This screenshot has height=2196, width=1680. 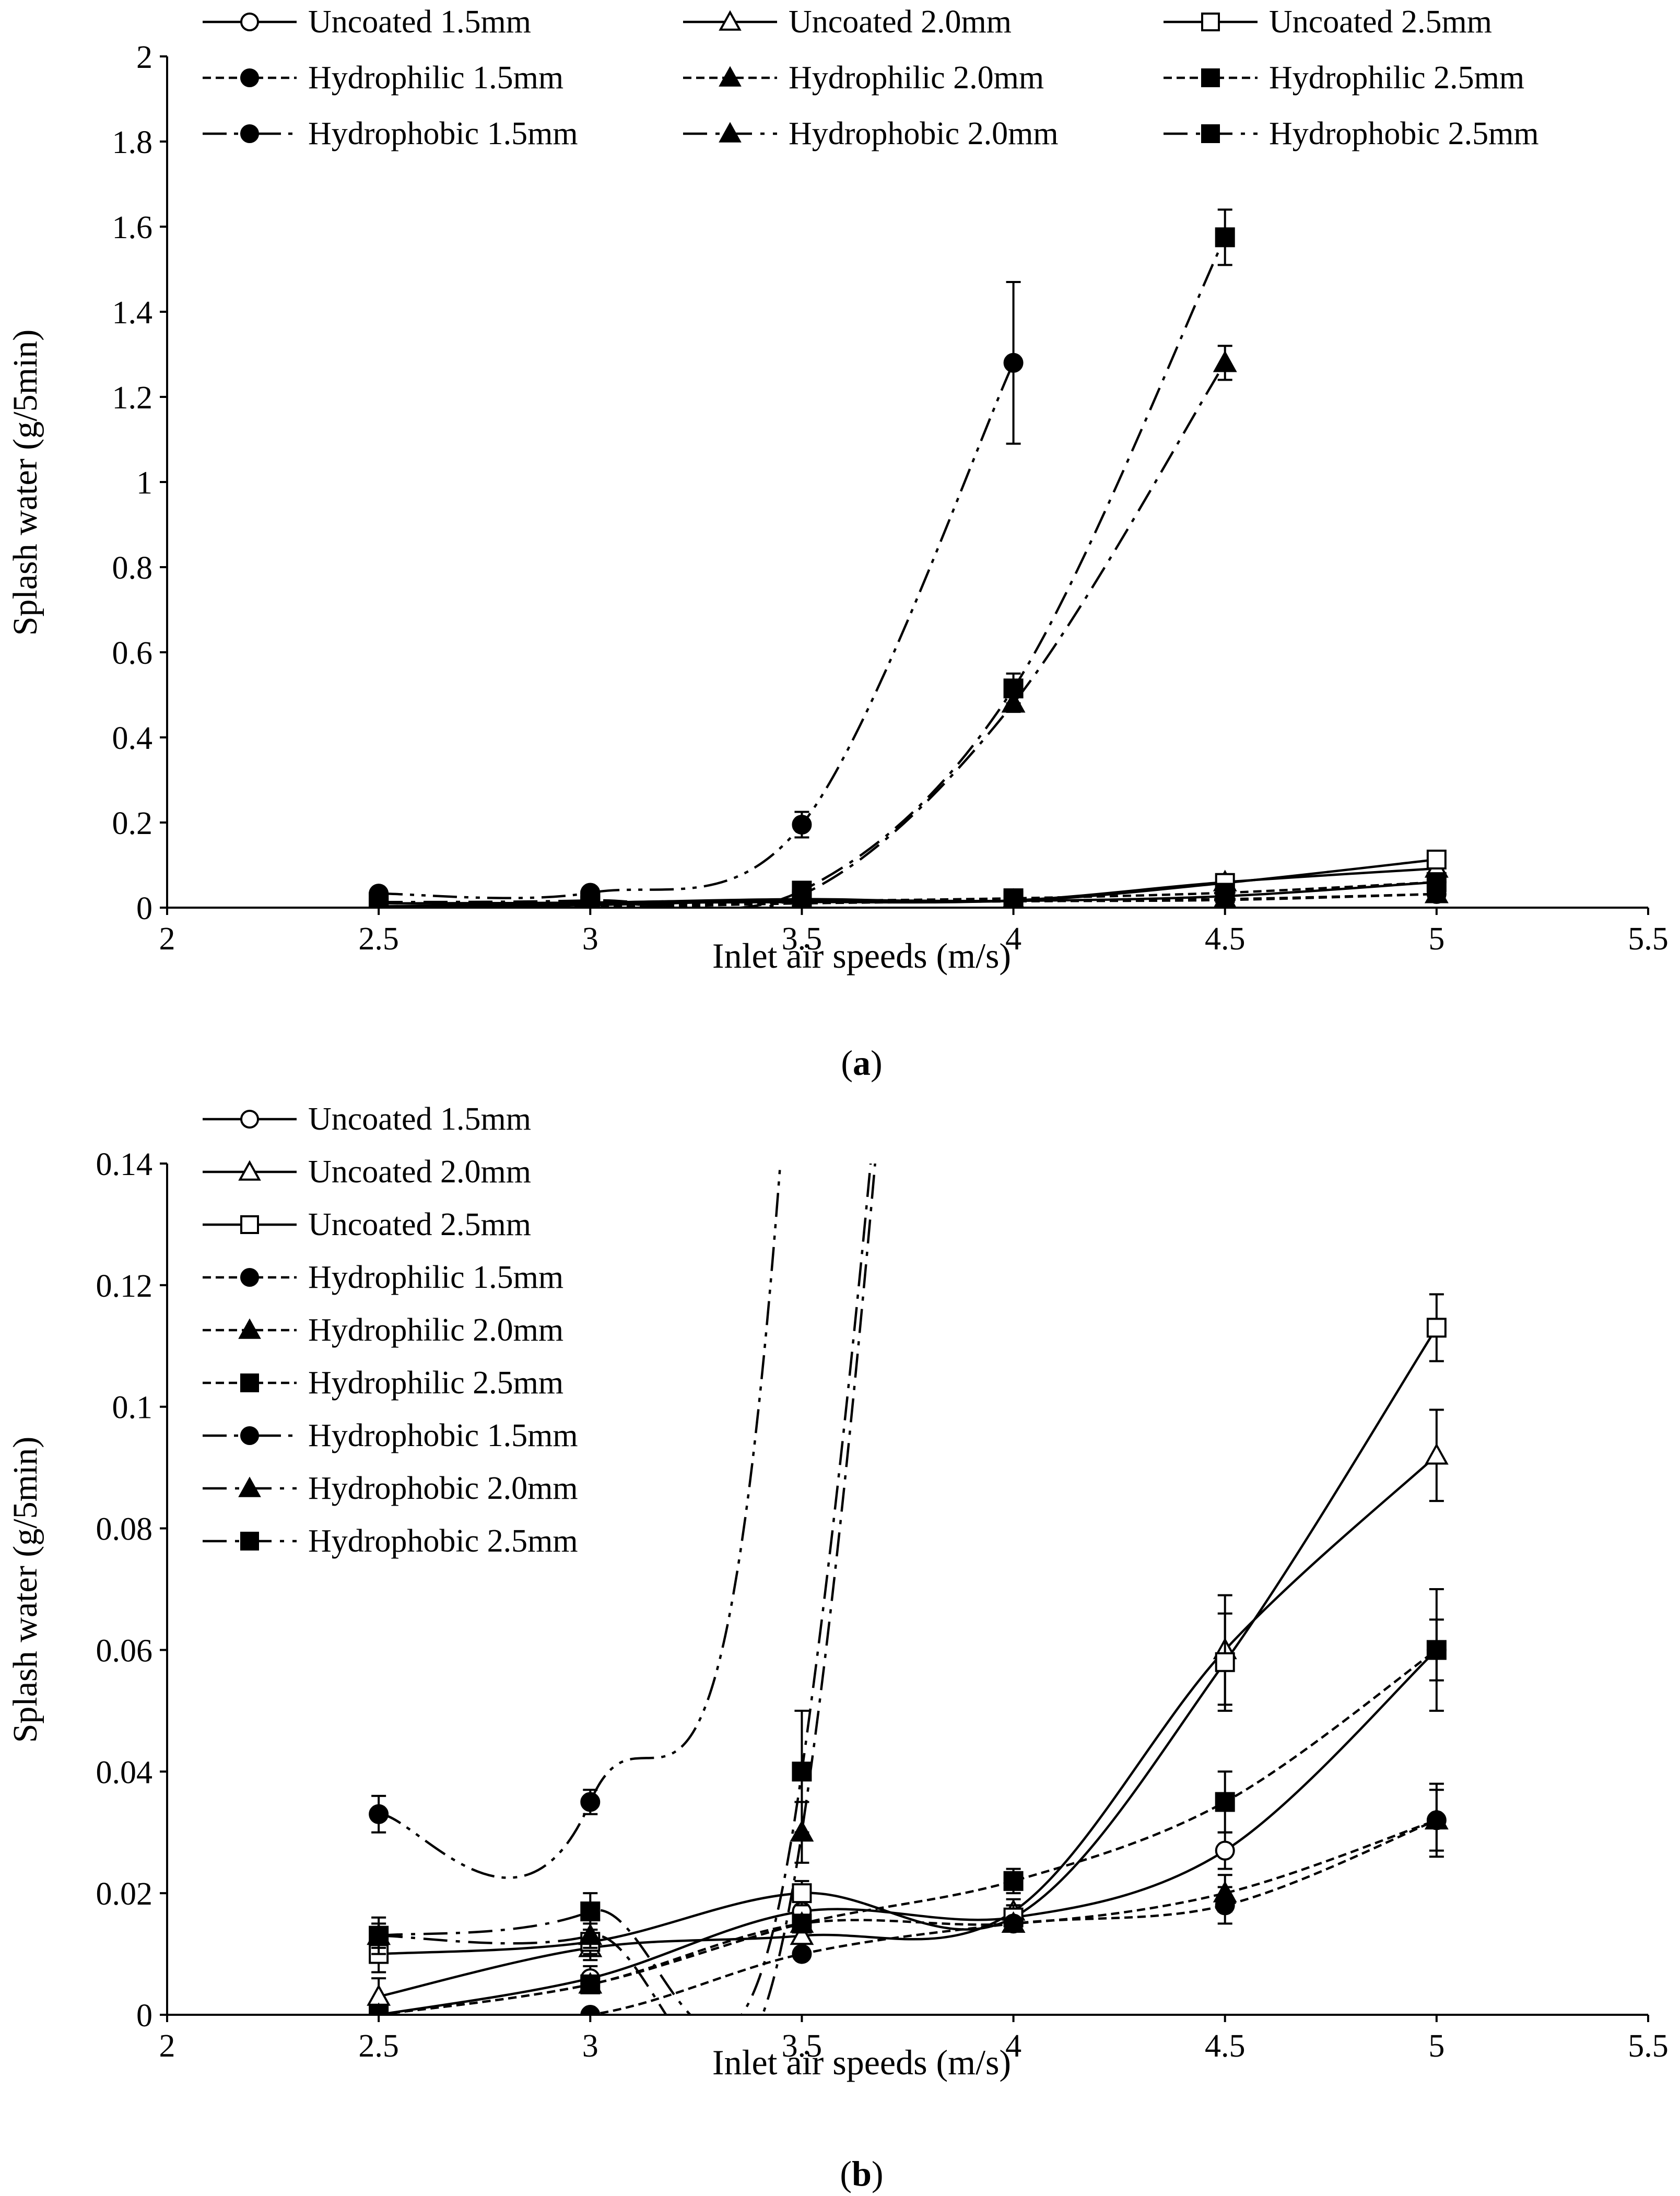 I want to click on panel-b-series-line-hydrophilic-2-5mm, so click(x=908, y=1832).